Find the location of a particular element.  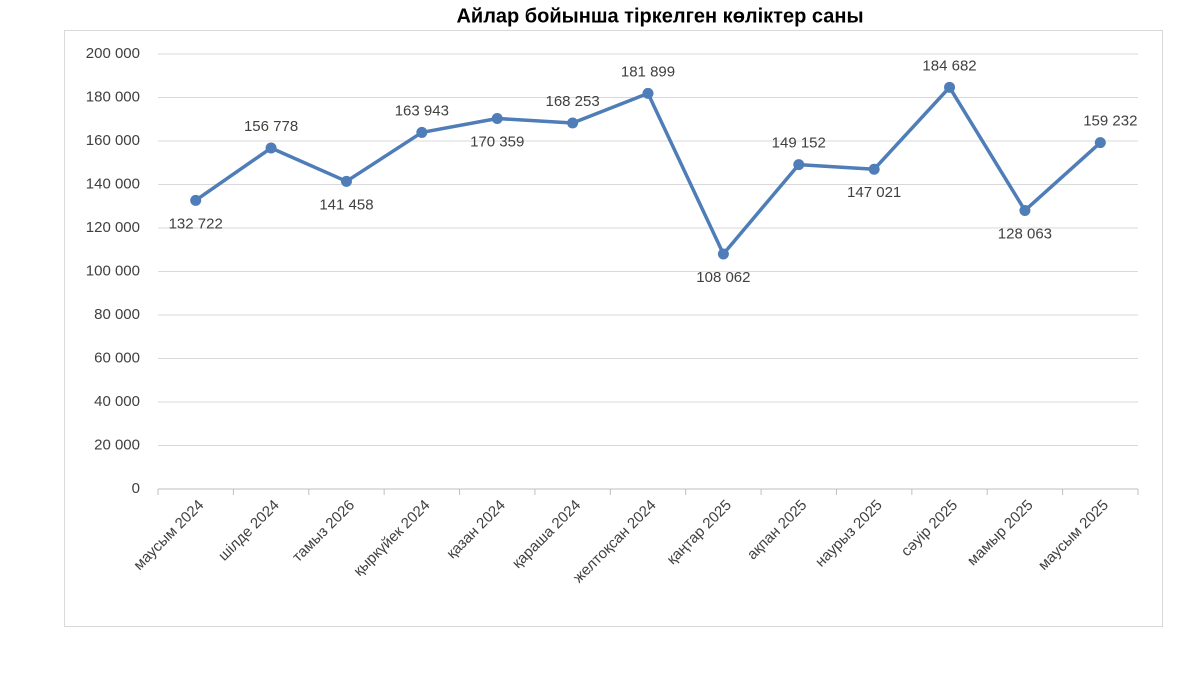

data-label: 181 899 is located at coordinates (648, 71).